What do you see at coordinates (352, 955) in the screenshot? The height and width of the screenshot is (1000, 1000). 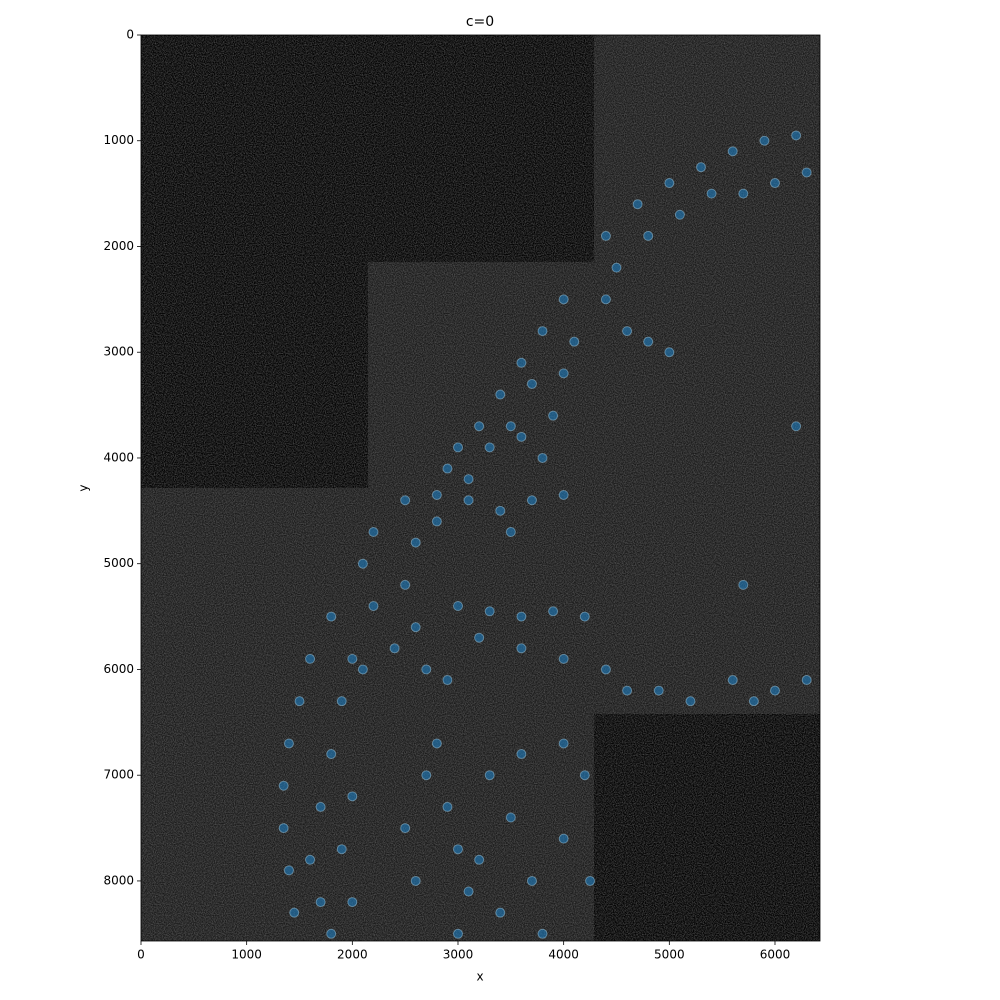 I see `x-tick-label: 2000` at bounding box center [352, 955].